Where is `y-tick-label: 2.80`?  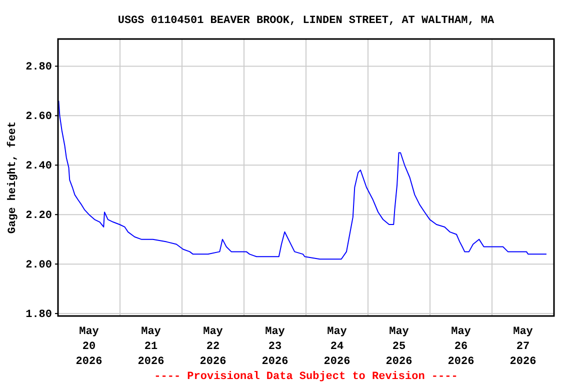 y-tick-label: 2.80 is located at coordinates (39, 68).